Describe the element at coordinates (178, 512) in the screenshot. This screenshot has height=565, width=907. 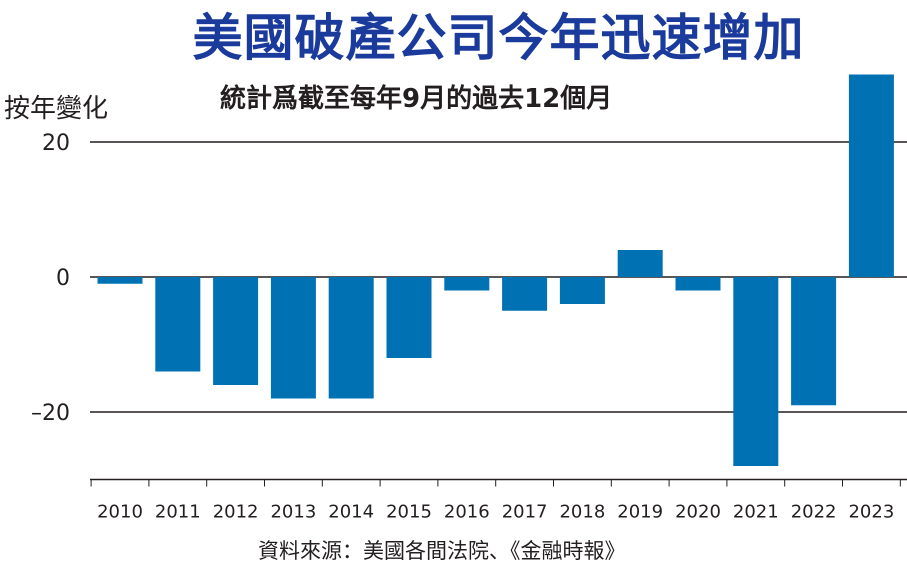
I see `x-tick-label: 2011` at that location.